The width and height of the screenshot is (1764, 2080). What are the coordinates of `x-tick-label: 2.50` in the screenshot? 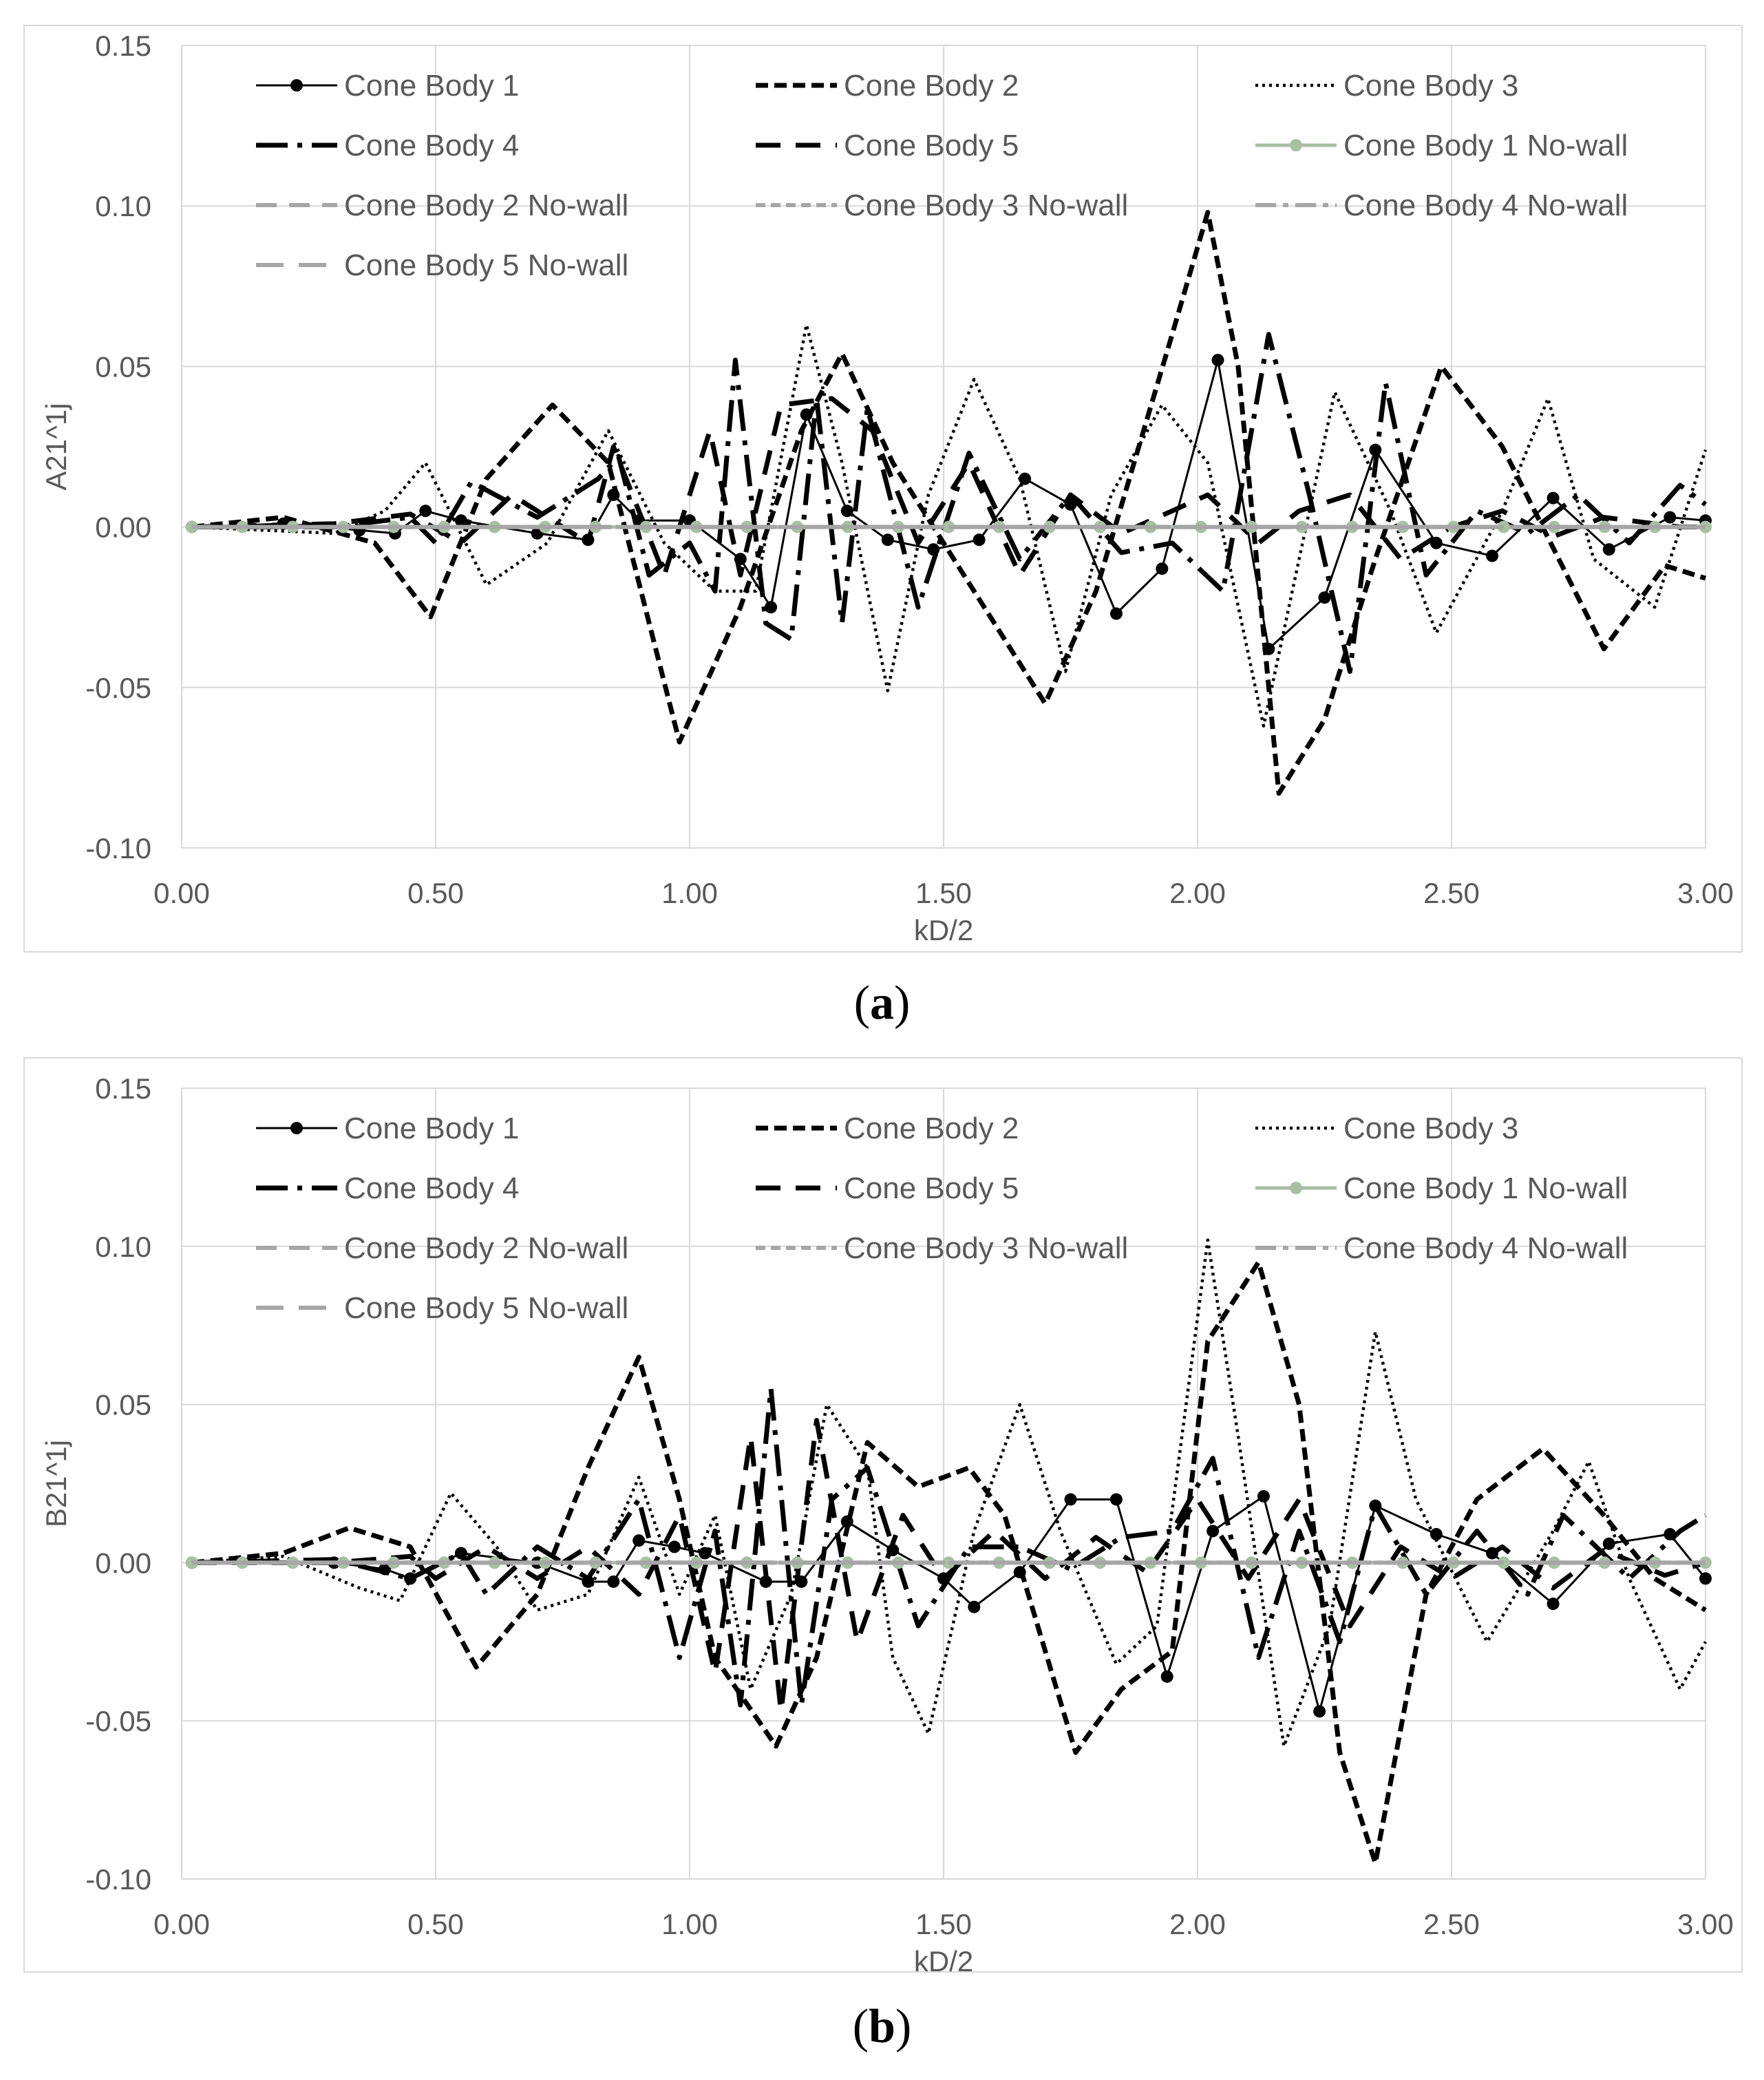 It's located at (1451, 1924).